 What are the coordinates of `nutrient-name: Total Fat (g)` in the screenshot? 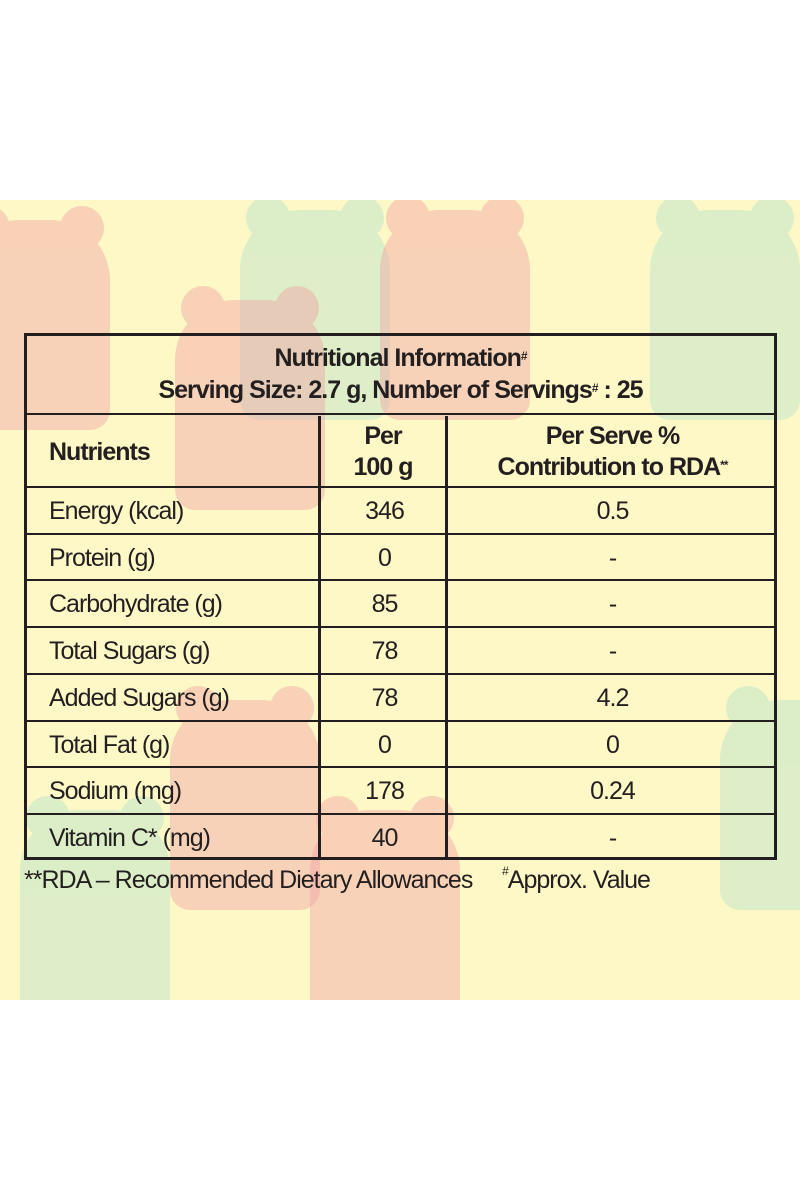 It's located at (109, 744).